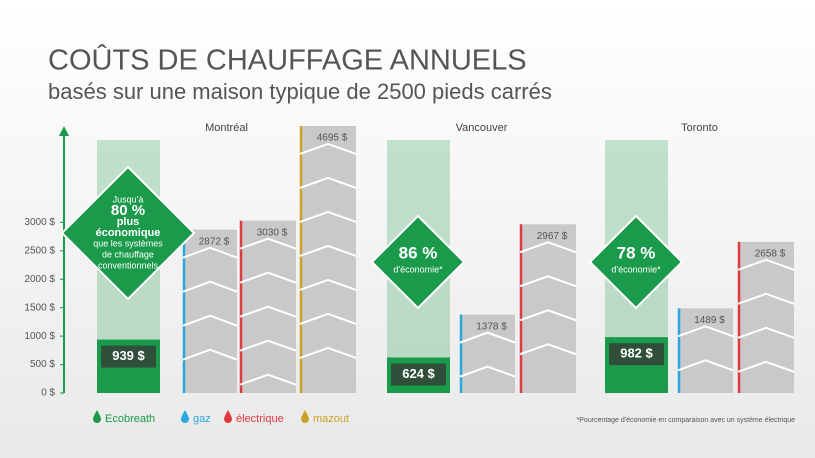 The image size is (815, 458). What do you see at coordinates (331, 419) in the screenshot?
I see `legend-label: mazout` at bounding box center [331, 419].